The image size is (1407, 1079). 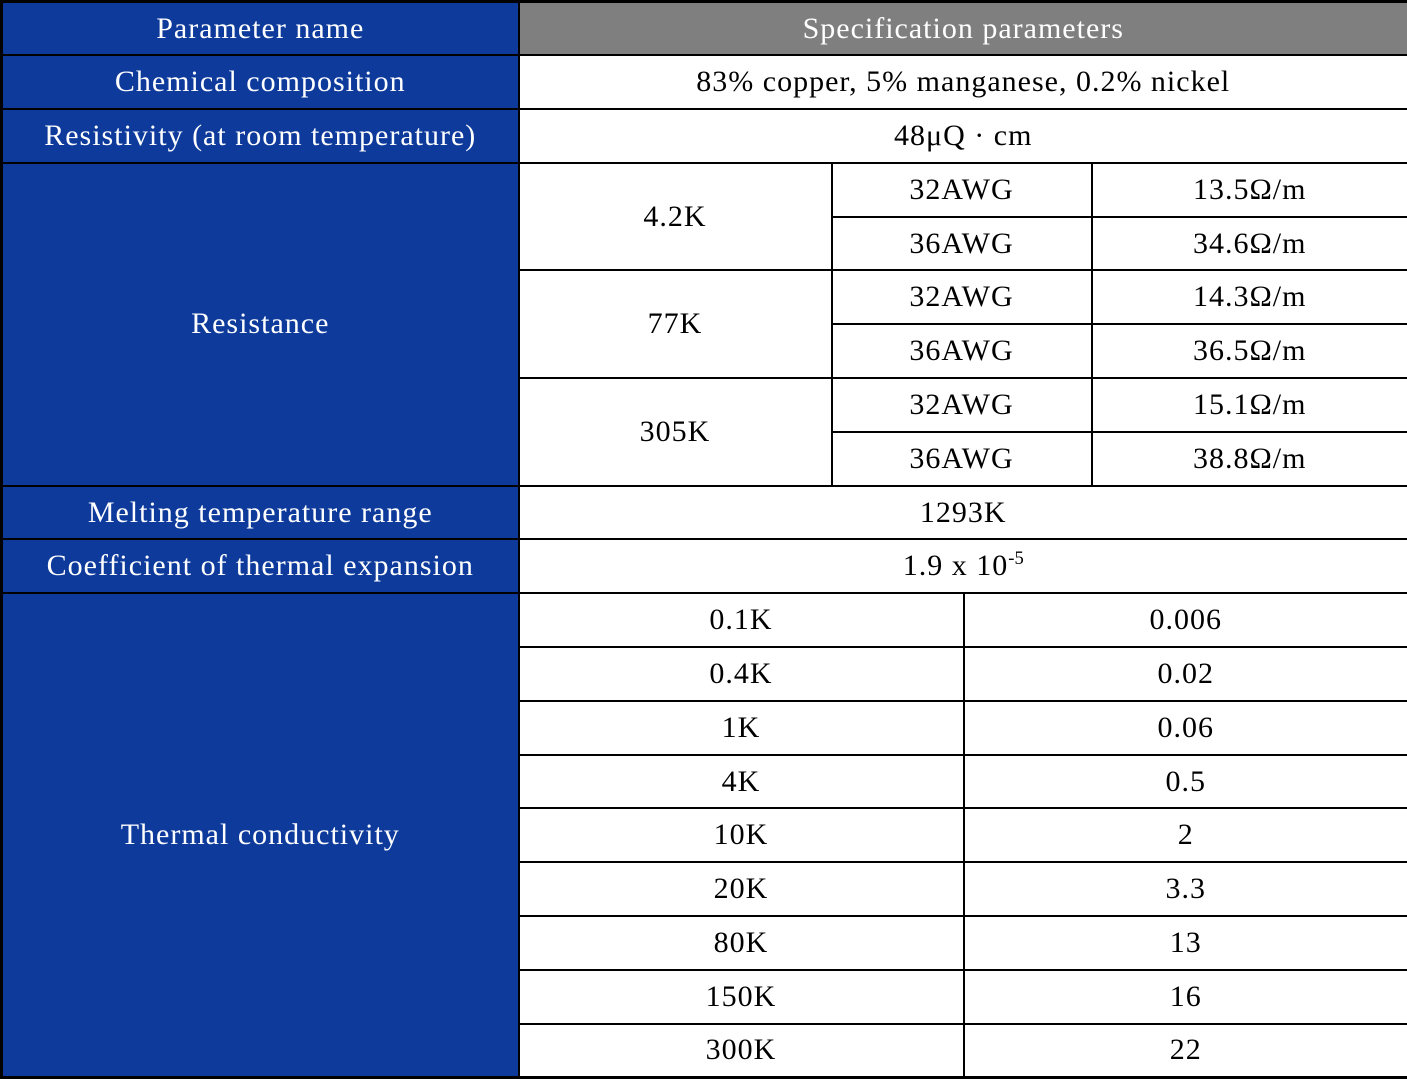 What do you see at coordinates (1249, 405) in the screenshot?
I see `resistance-value-cell: 15.1Ω/m` at bounding box center [1249, 405].